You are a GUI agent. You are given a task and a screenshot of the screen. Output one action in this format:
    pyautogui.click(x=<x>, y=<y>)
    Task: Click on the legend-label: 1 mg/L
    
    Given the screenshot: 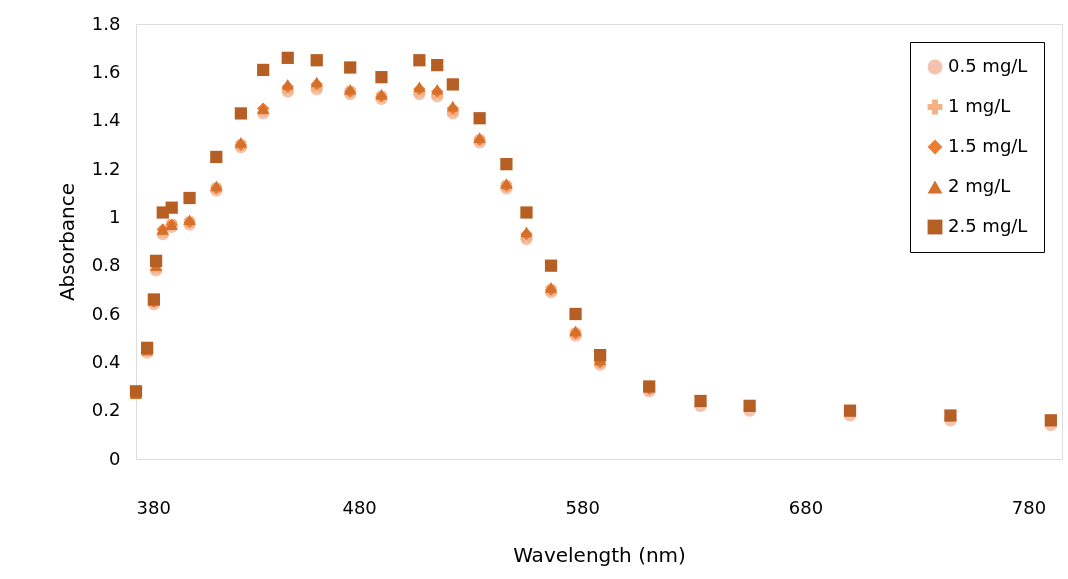 What is the action you would take?
    pyautogui.click(x=979, y=105)
    